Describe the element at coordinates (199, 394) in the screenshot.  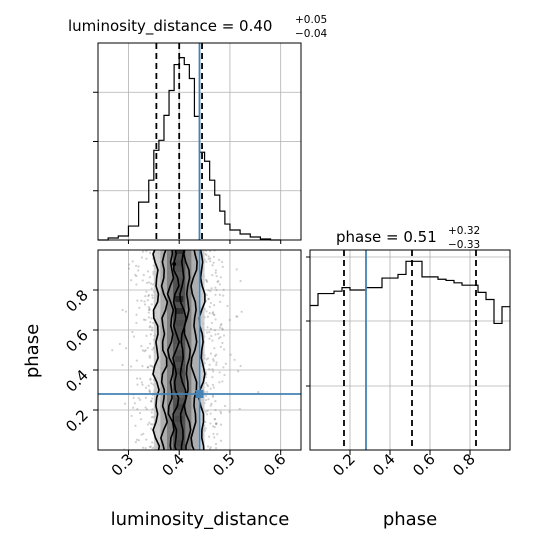
I see `truth-marker` at that location.